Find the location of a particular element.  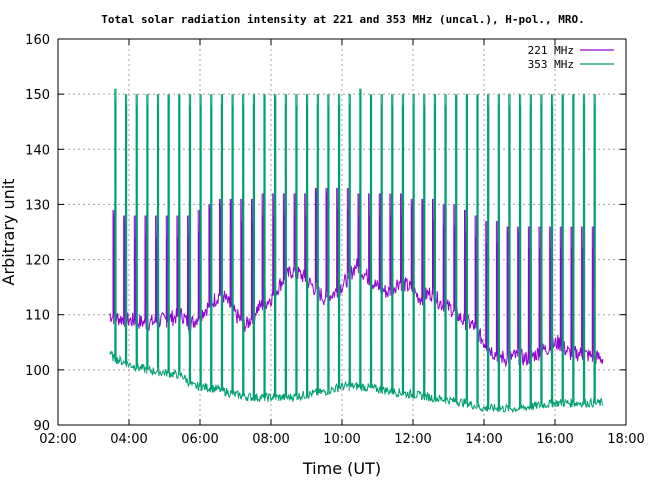

y-tick-label: 110 is located at coordinates (37, 316).